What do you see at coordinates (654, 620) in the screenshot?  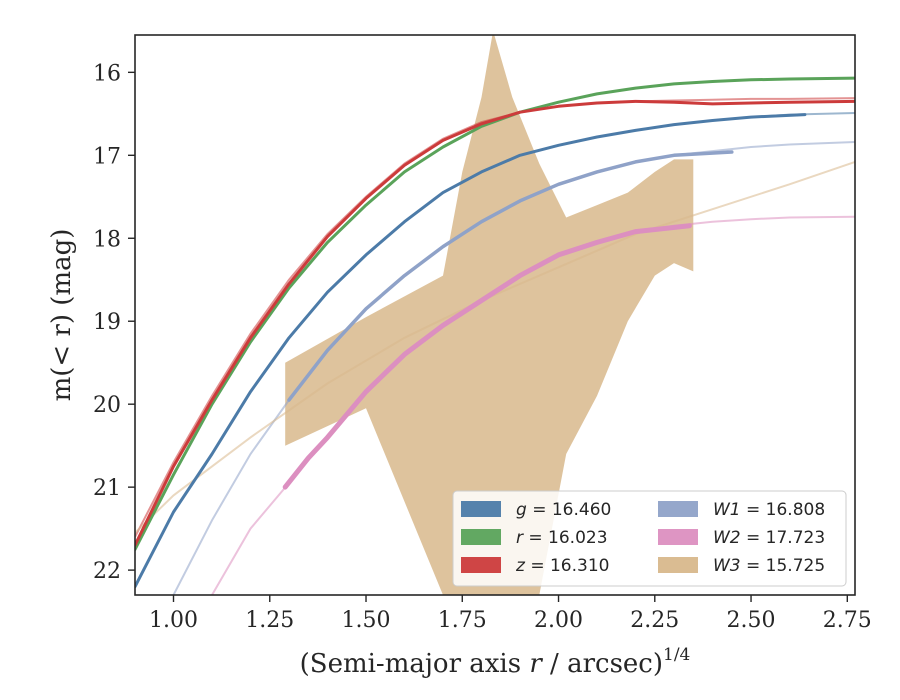 I see `x-tick-label: 2.25` at bounding box center [654, 620].